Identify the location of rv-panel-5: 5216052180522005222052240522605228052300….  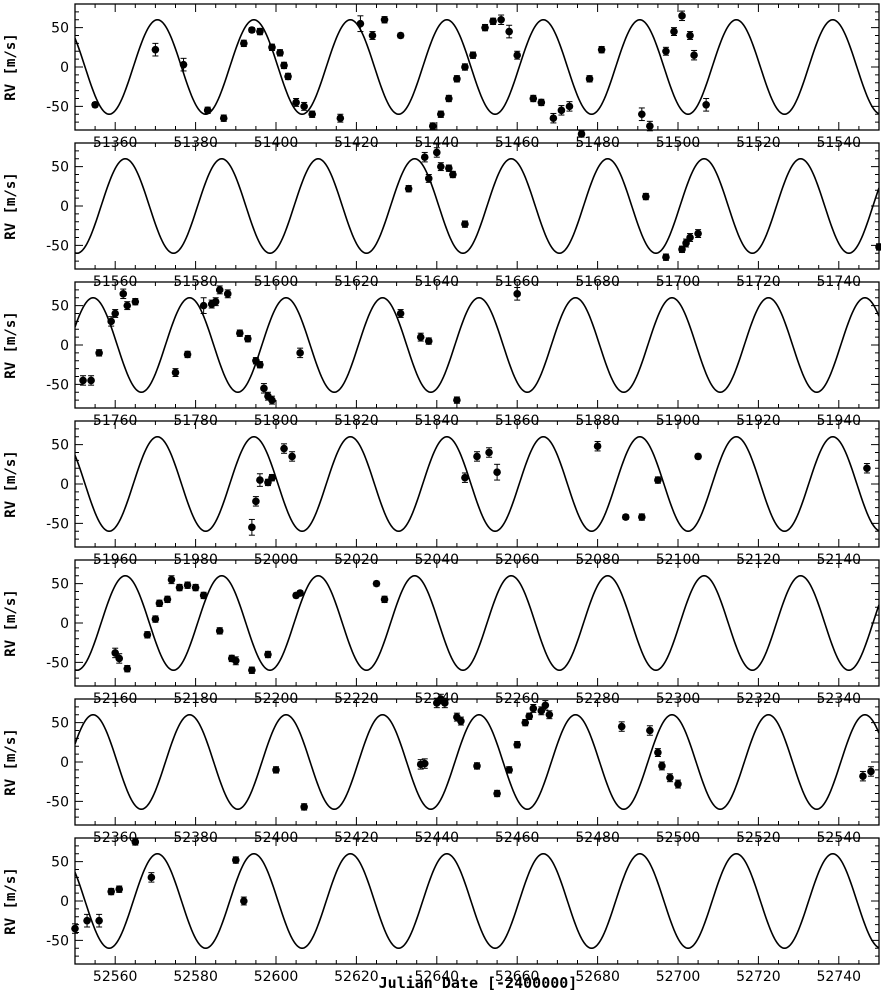
(441, 633).